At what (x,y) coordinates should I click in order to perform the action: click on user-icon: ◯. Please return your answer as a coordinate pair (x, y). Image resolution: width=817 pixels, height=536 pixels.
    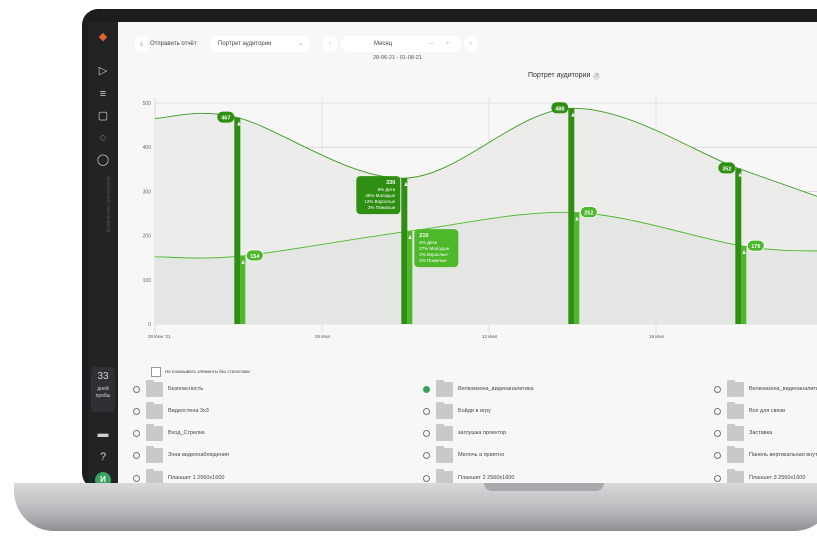
    Looking at the image, I should click on (103, 160).